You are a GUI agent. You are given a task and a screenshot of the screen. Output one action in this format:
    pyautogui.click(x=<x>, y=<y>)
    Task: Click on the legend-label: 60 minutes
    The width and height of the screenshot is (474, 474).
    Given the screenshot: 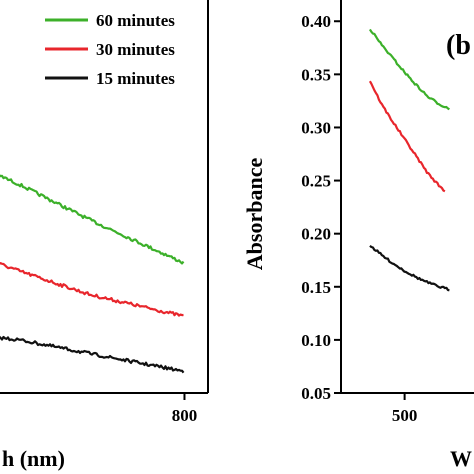 What is the action you would take?
    pyautogui.click(x=135, y=20)
    